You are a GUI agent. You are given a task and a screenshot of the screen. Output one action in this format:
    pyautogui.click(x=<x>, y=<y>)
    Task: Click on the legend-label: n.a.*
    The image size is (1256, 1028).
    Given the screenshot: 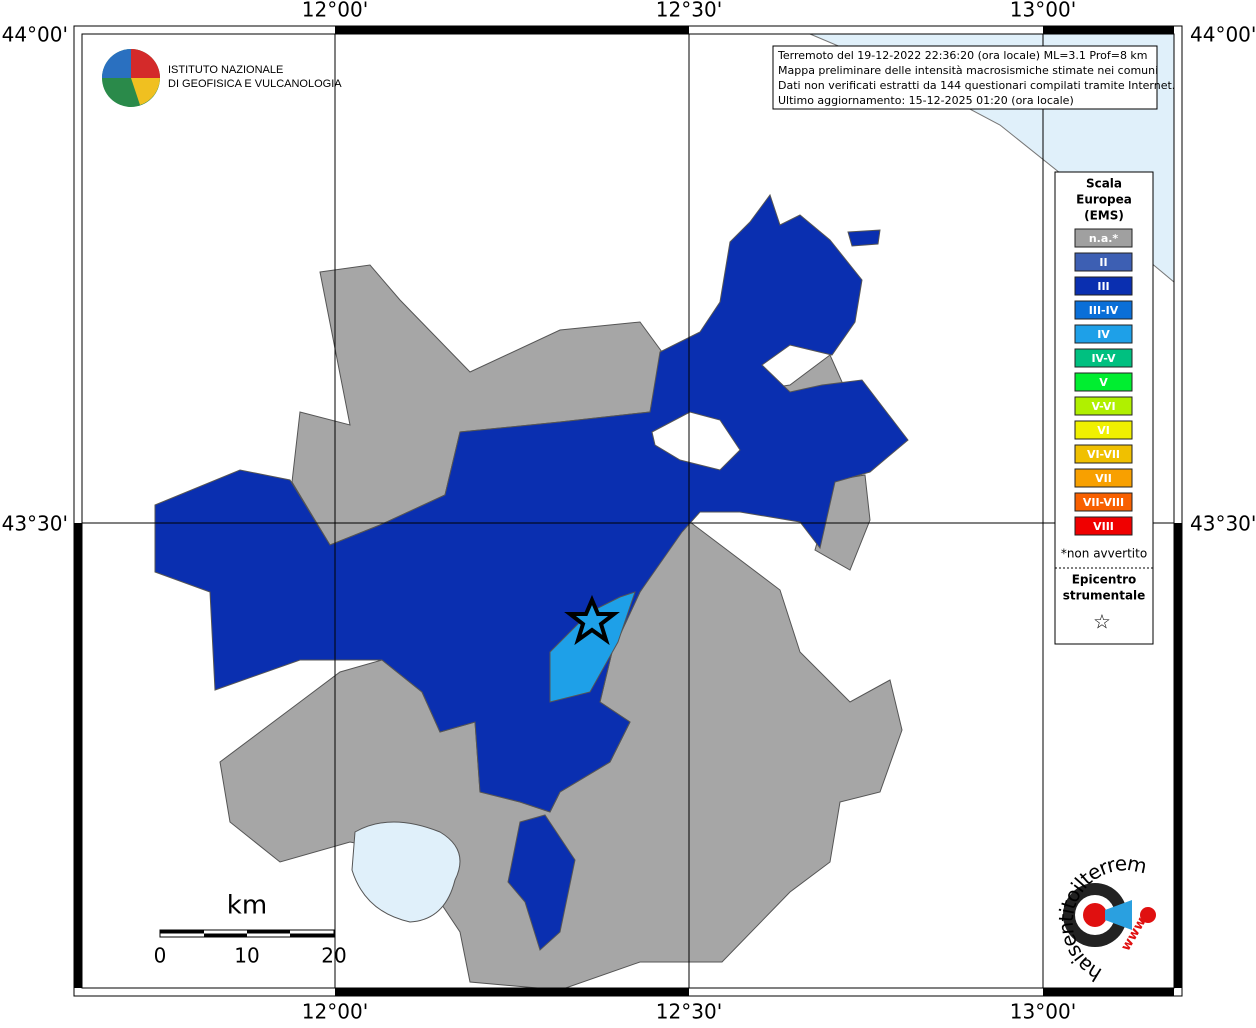 What is the action you would take?
    pyautogui.click(x=1104, y=238)
    